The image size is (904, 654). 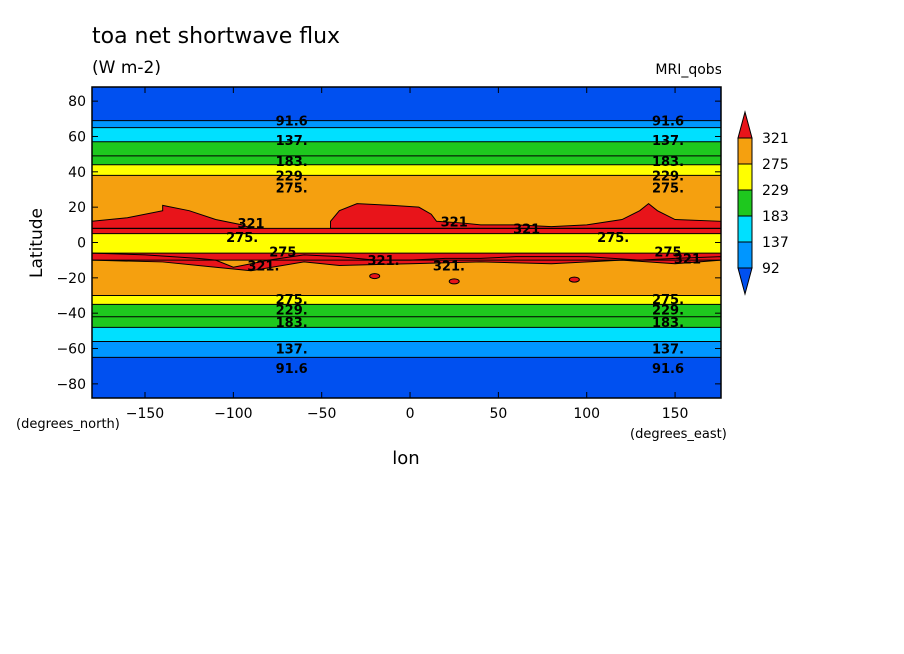 What do you see at coordinates (675, 414) in the screenshot?
I see `x-tick-label: 150` at bounding box center [675, 414].